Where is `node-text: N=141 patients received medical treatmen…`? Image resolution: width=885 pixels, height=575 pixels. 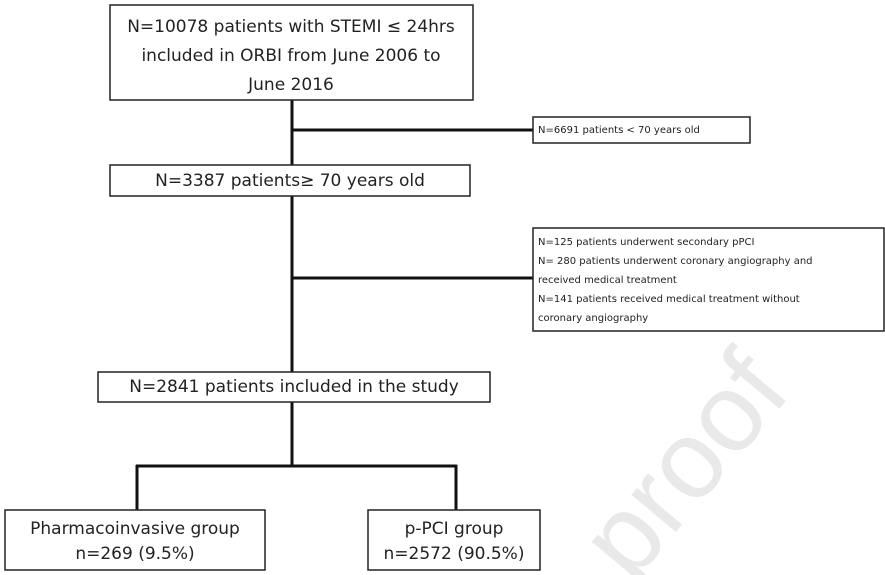 node-text: N=141 patients received medical treatmen… is located at coordinates (669, 299).